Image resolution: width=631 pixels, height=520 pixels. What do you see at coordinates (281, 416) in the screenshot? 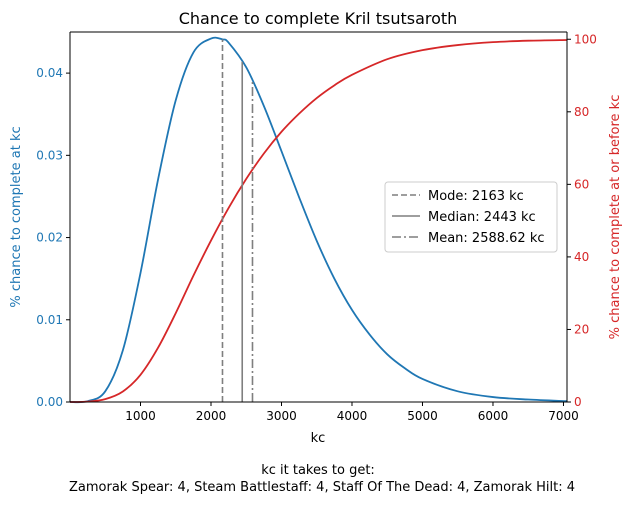
I see `x-tick-label: 3000` at bounding box center [281, 416].